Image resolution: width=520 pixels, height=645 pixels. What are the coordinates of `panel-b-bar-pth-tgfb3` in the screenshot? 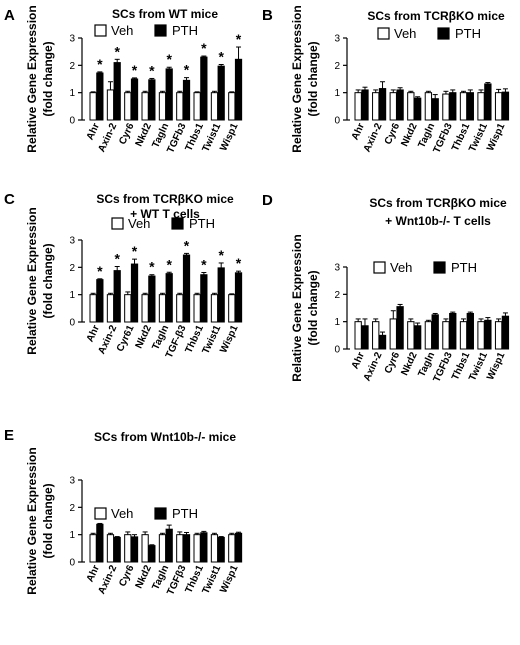 It's located at (453, 106).